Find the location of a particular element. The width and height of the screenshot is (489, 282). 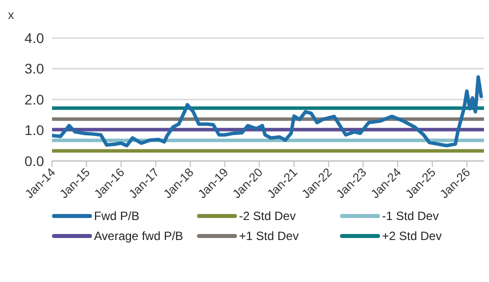

legend-label: Average fwd P/B is located at coordinates (139, 236).